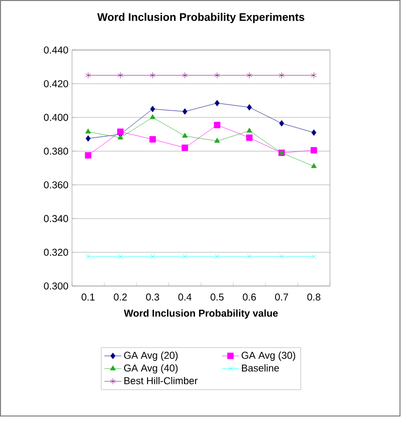 The height and width of the screenshot is (421, 402). I want to click on x-tick-label: 0.6, so click(249, 297).